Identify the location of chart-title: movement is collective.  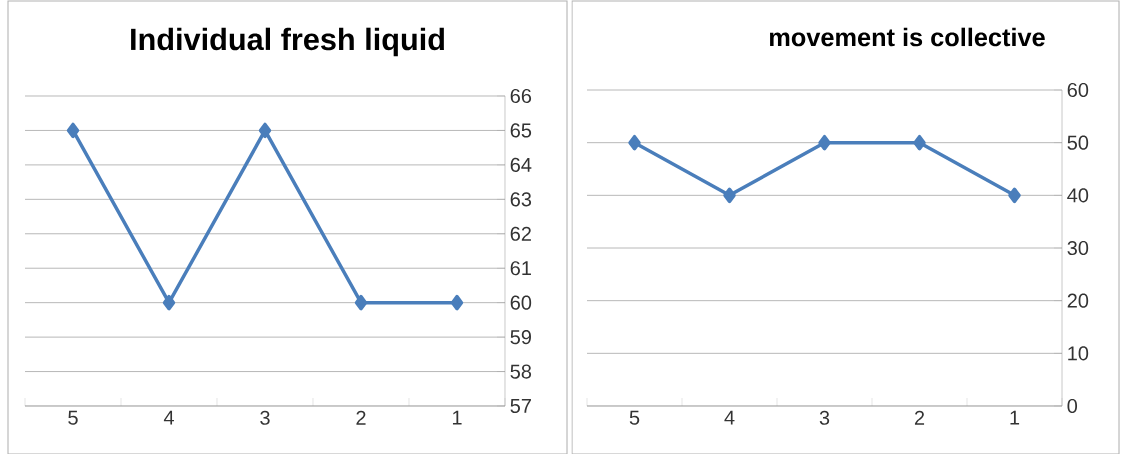
(907, 37).